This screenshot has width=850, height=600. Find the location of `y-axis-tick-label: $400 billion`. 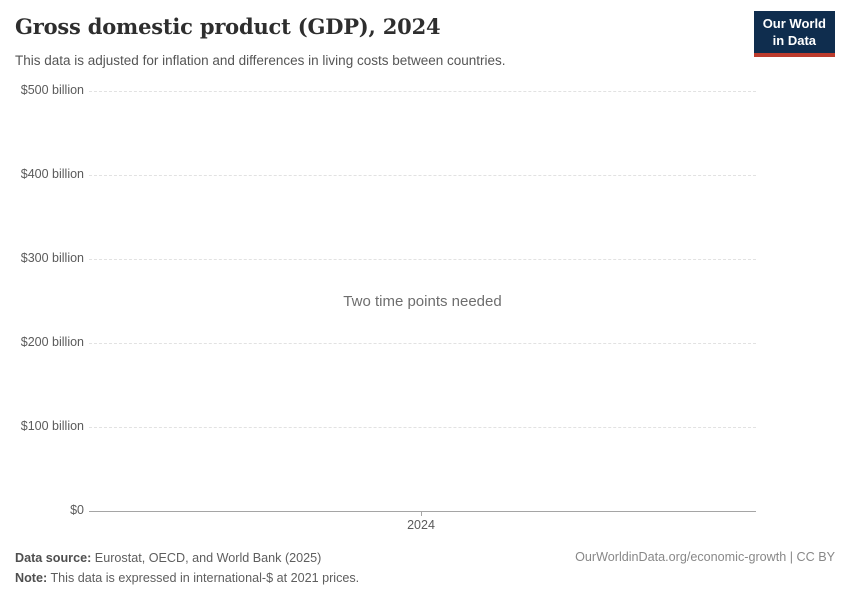

y-axis-tick-label: $400 billion is located at coordinates (52, 174).